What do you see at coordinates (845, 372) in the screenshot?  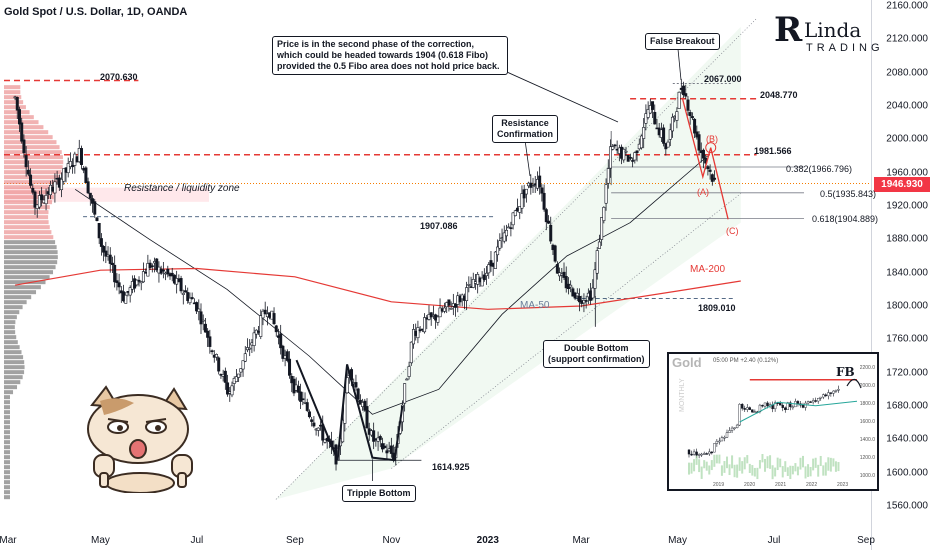 I see `inset-fb-label: FB` at bounding box center [845, 372].